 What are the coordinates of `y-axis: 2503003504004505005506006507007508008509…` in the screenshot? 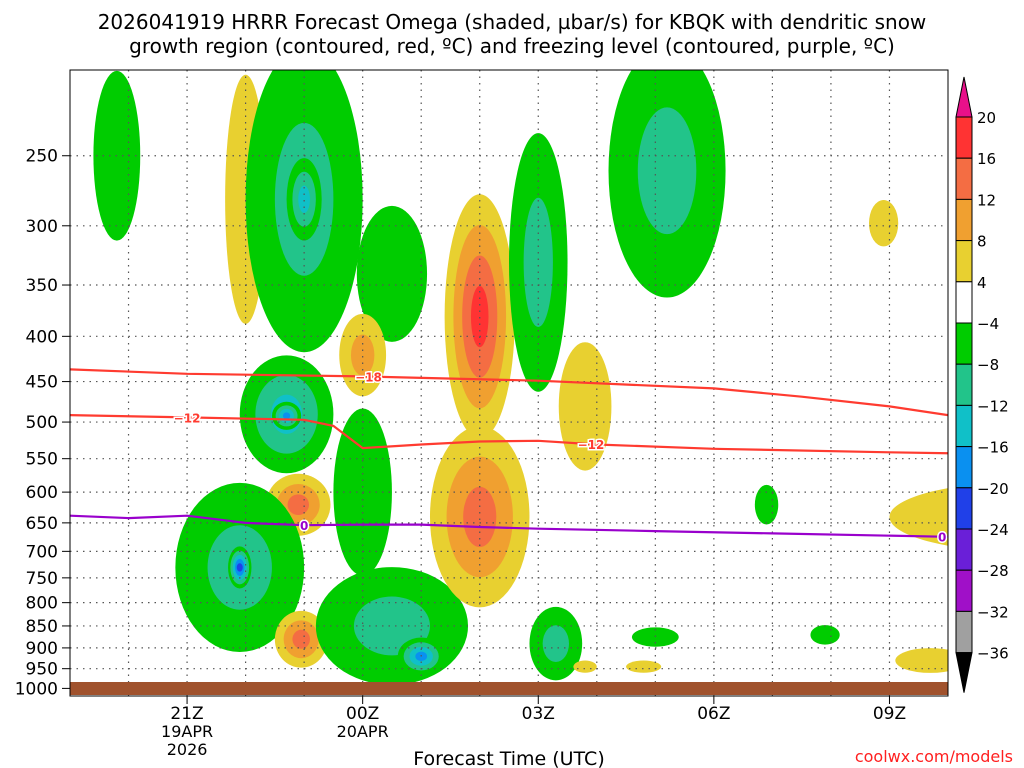 It's located at (42, 423).